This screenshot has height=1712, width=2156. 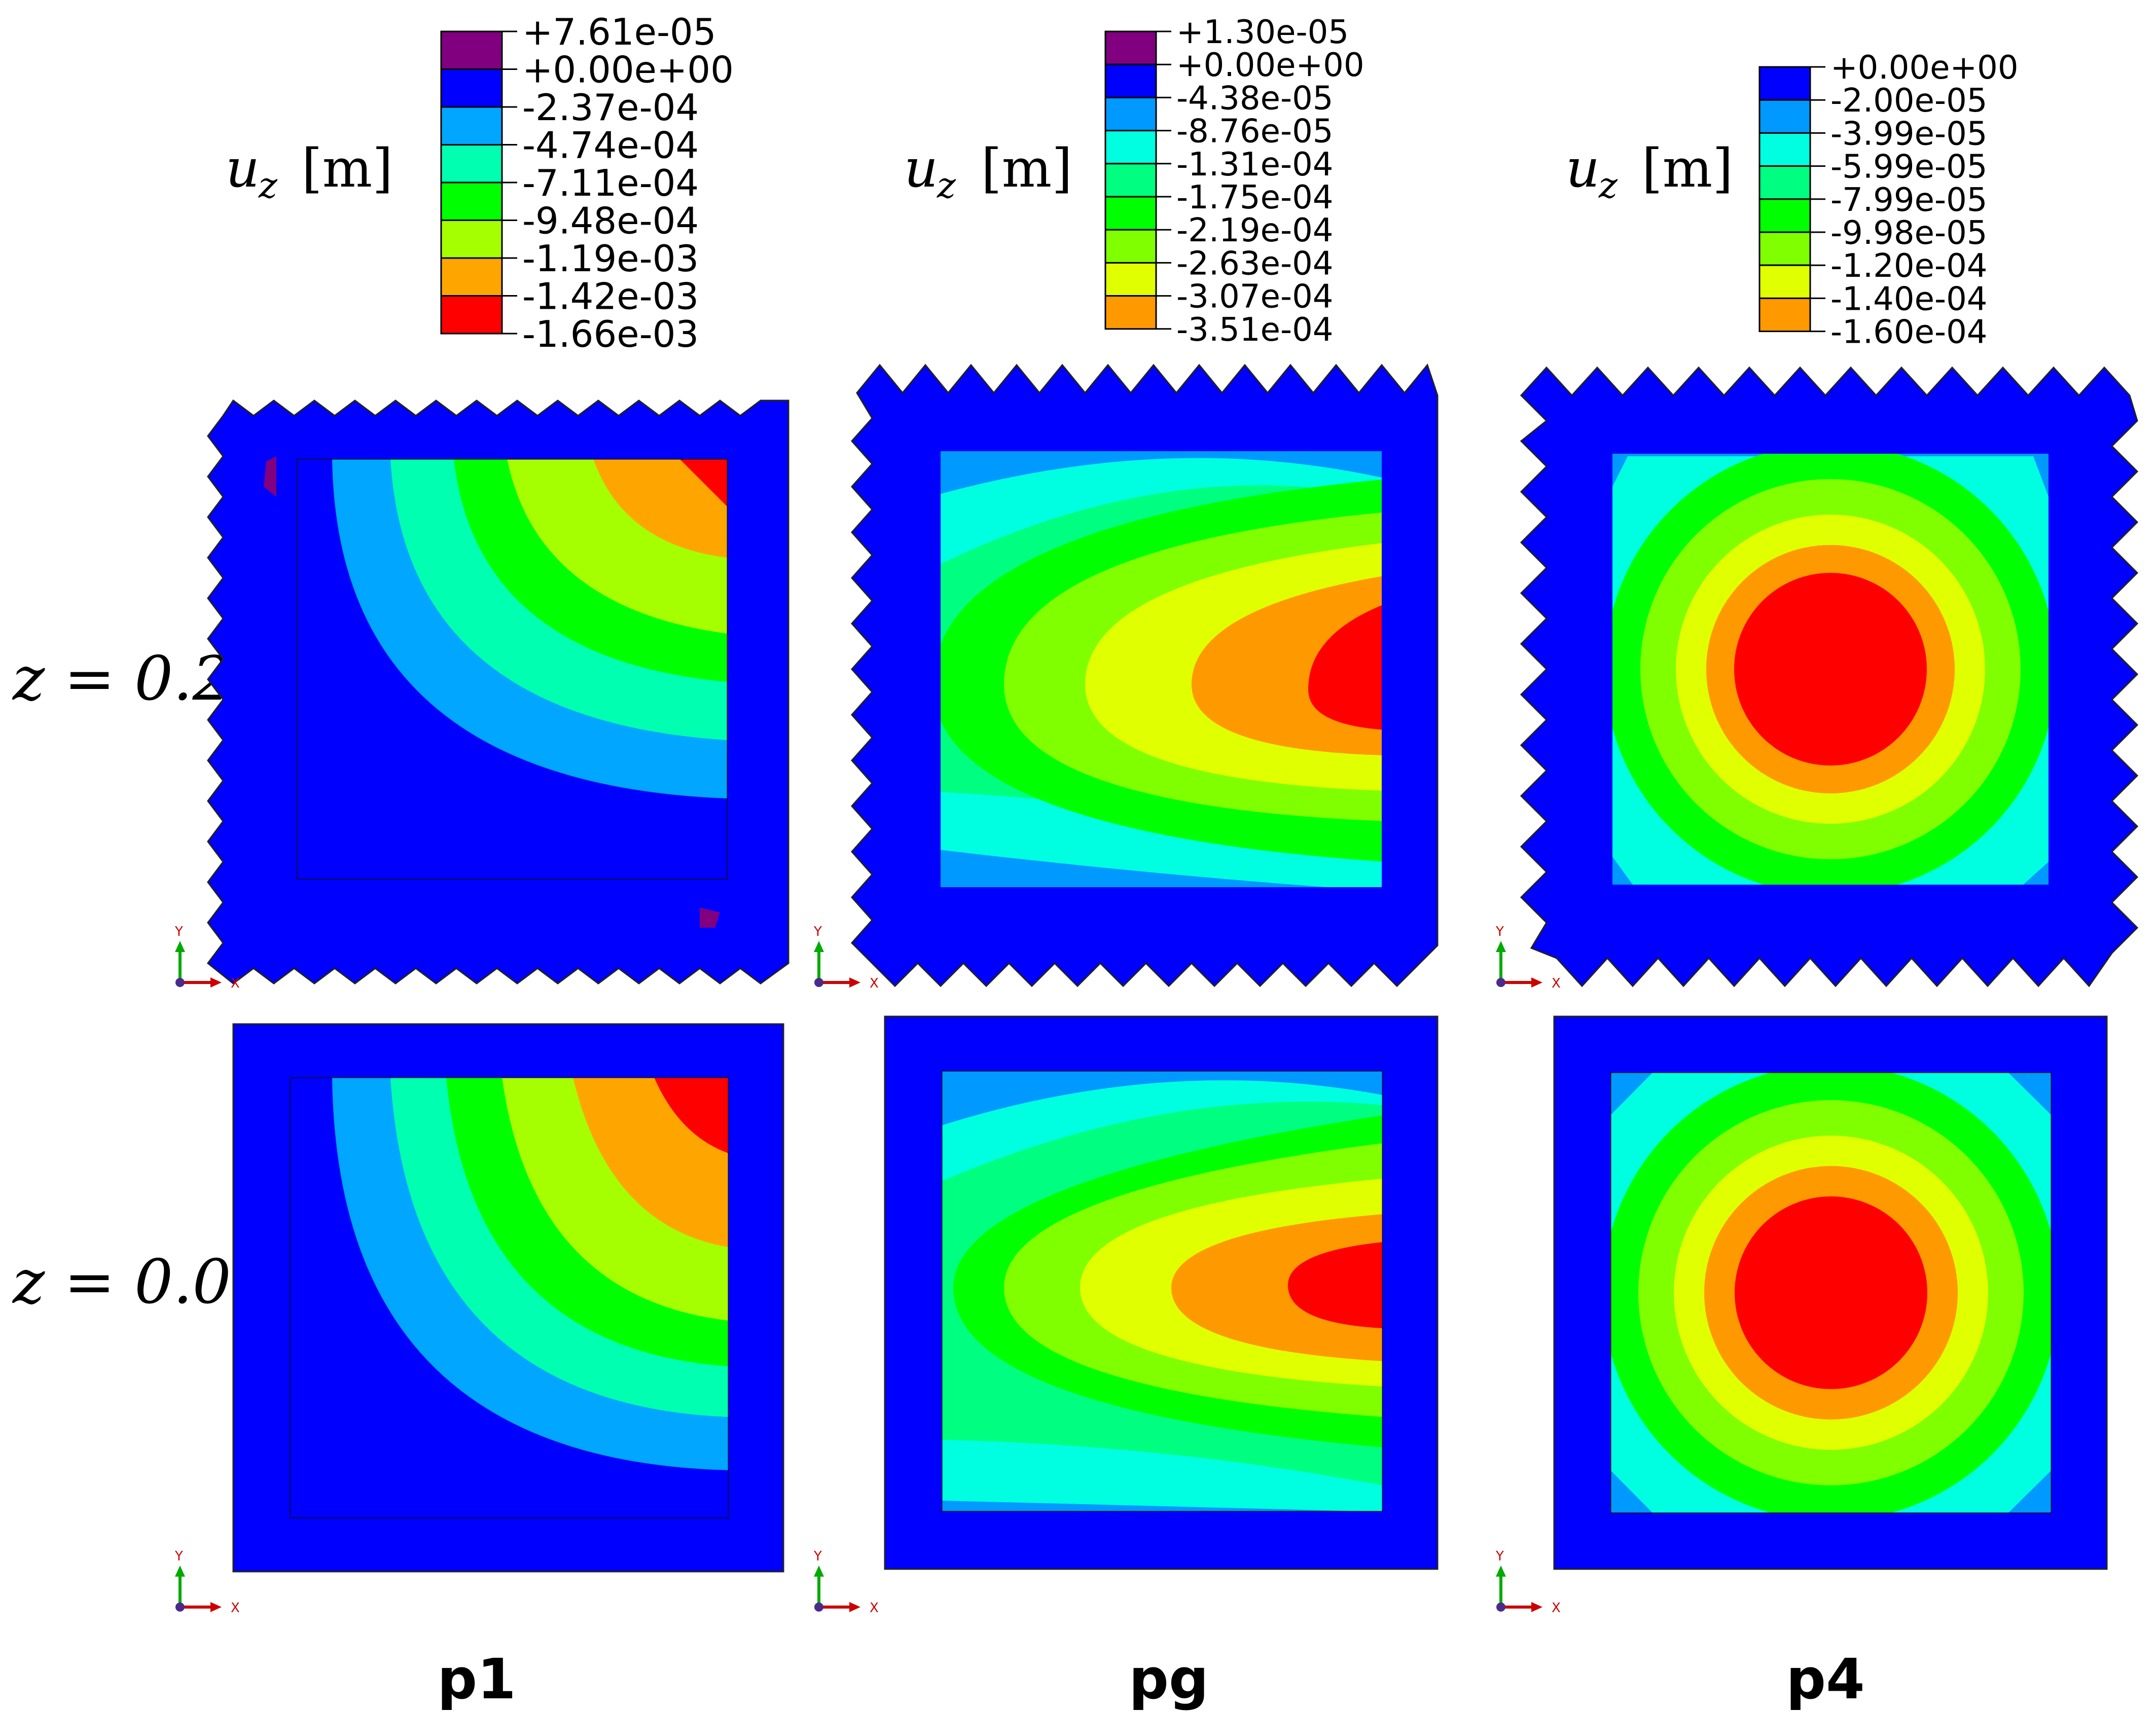 What do you see at coordinates (1909, 200) in the screenshot?
I see `legend-value: -7.99e-05` at bounding box center [1909, 200].